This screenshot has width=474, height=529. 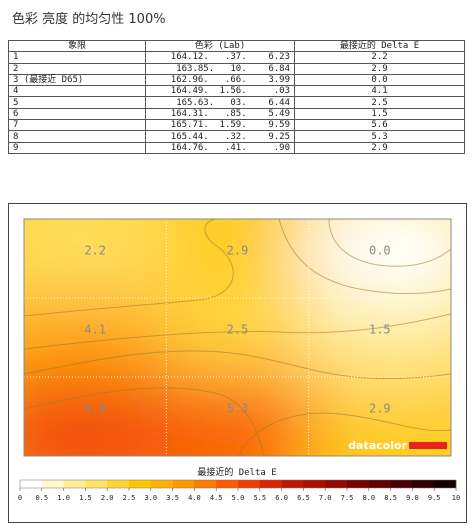 What do you see at coordinates (434, 498) in the screenshot?
I see `legend-tick-label: 9.5` at bounding box center [434, 498].